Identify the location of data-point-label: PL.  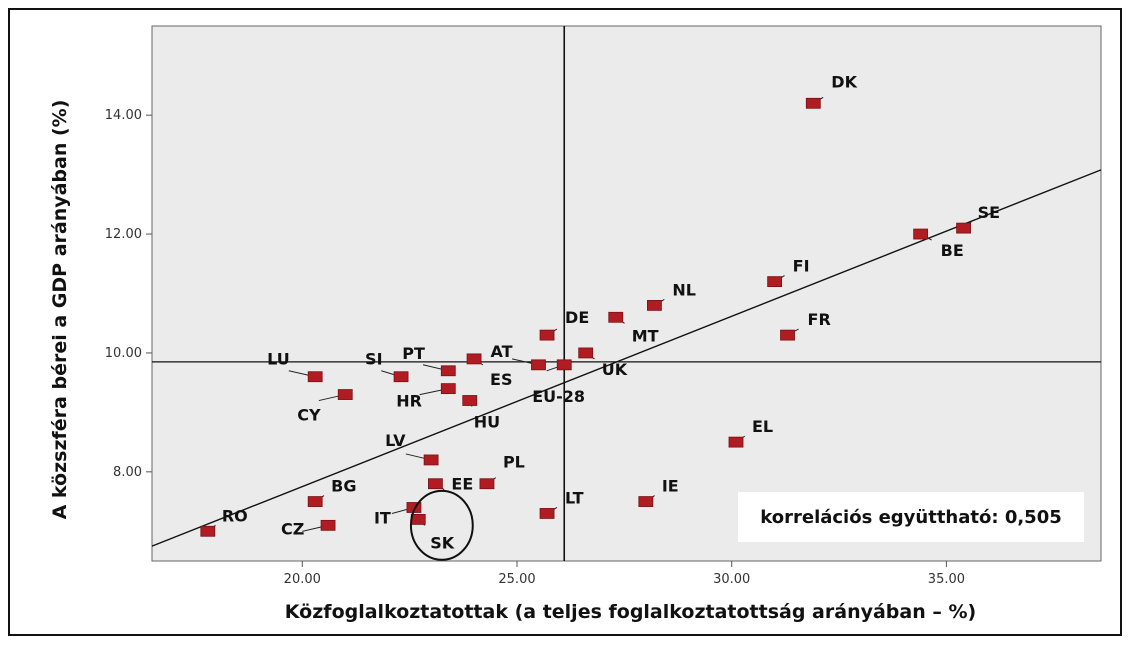
(514, 462).